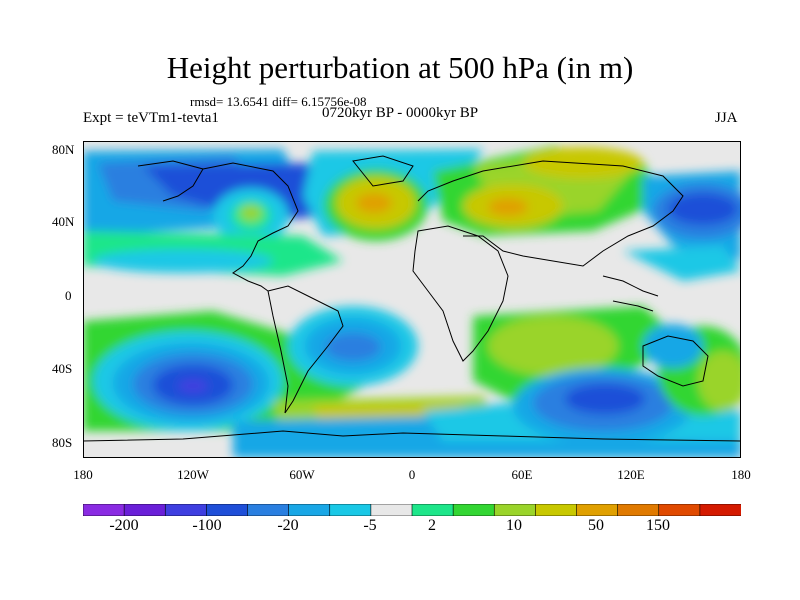 The height and width of the screenshot is (600, 800). I want to click on colorbar-label: 50, so click(596, 525).